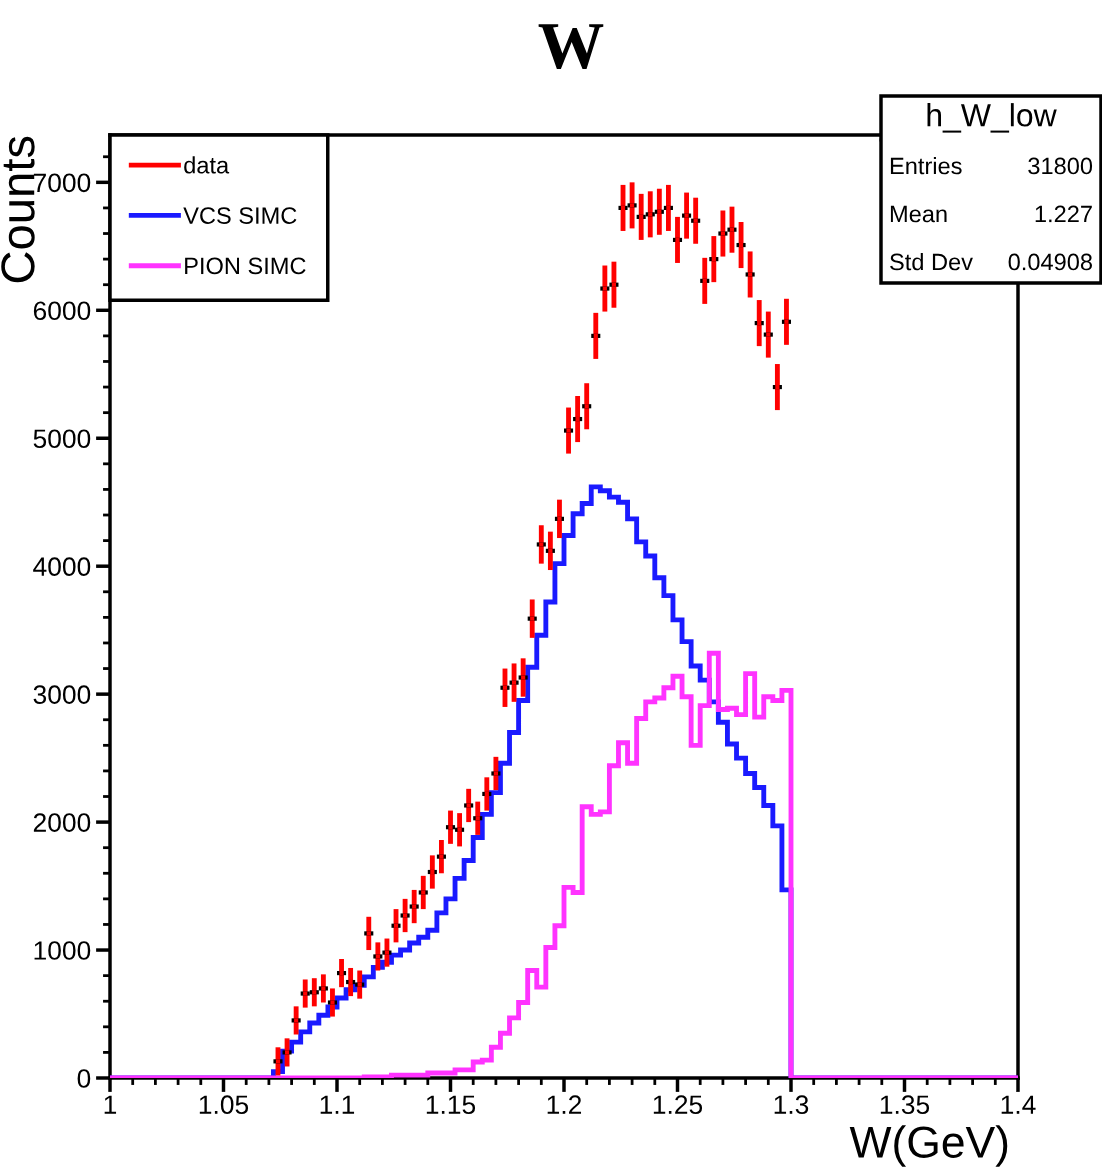 The height and width of the screenshot is (1172, 1102). What do you see at coordinates (84, 1078) in the screenshot?
I see `y-tick-label: 0` at bounding box center [84, 1078].